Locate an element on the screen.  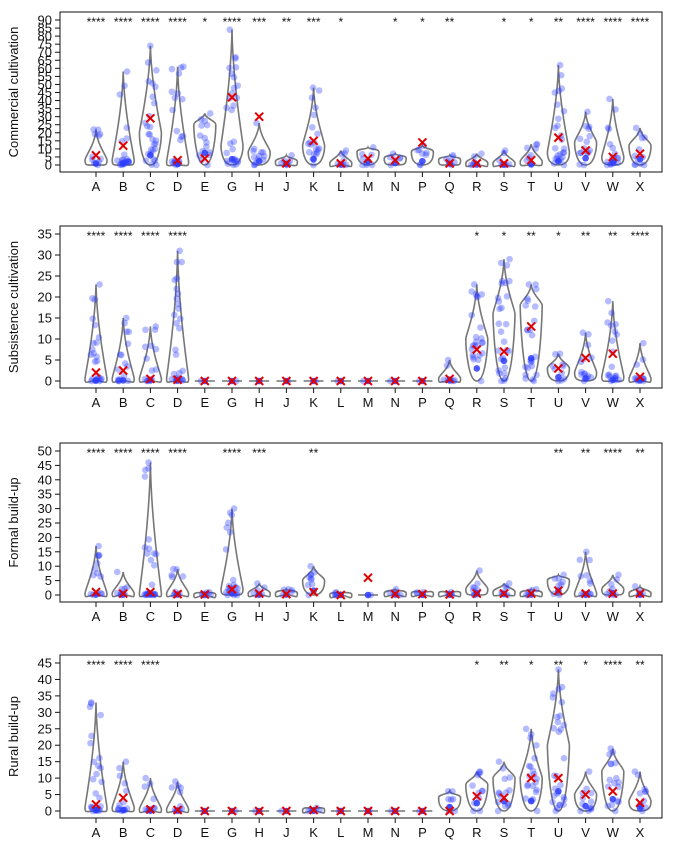
violin-C is located at coordinates (150, 105).